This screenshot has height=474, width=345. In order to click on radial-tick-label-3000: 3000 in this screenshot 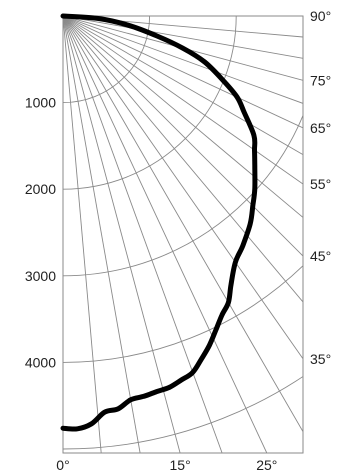, I will do `click(40, 276)`.